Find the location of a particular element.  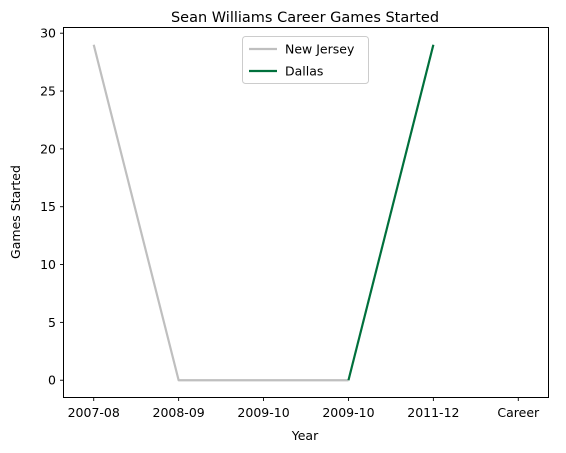

y-tick-label: 5 is located at coordinates (52, 322).